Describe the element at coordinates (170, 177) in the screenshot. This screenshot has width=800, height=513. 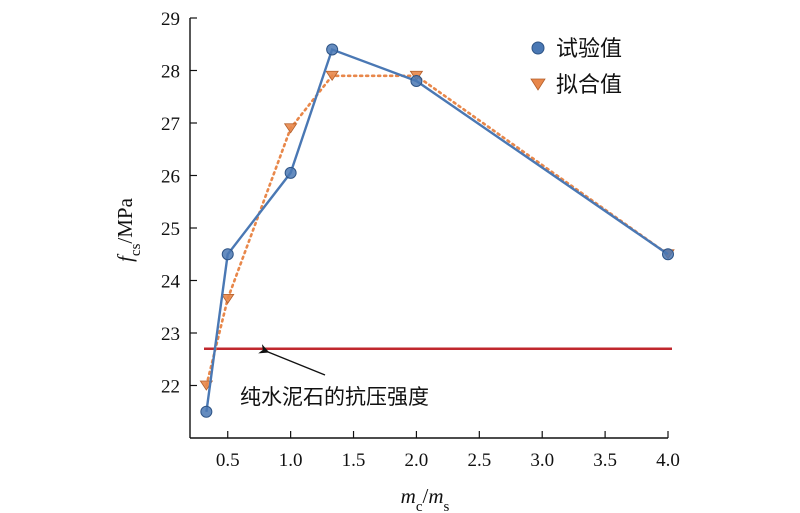
I see `y-tick-label: 26` at that location.